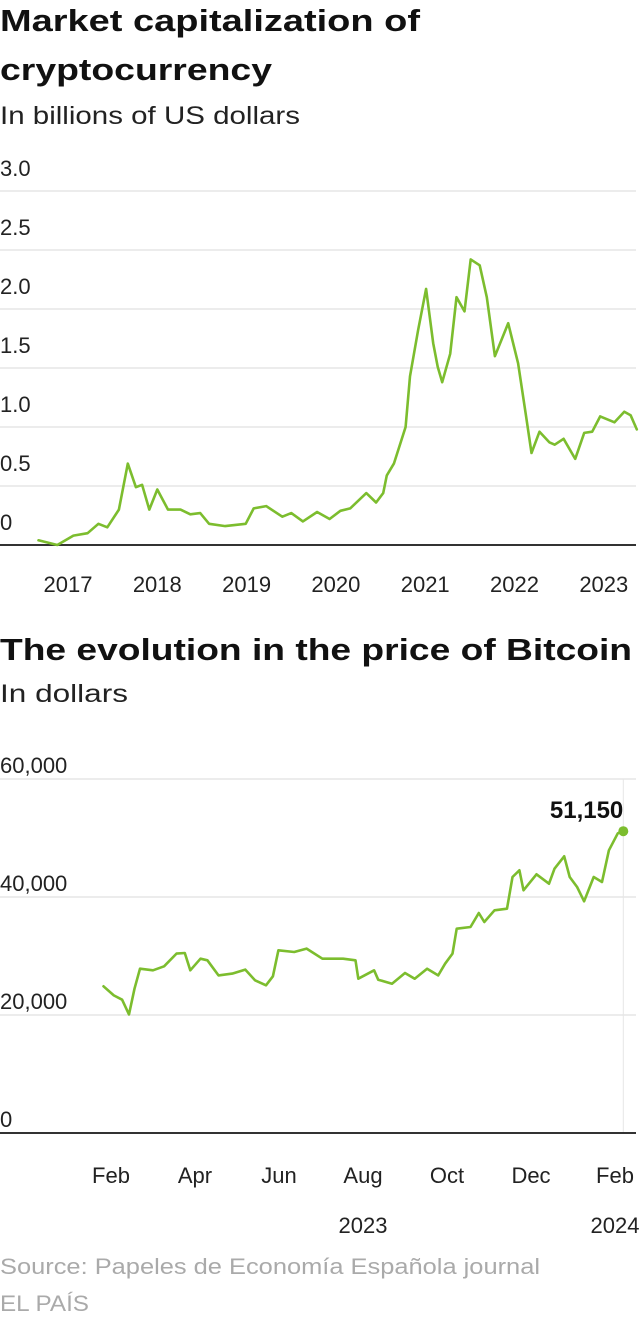 The width and height of the screenshot is (640, 1322). I want to click on chart1-x-tick-label: 2019, so click(246, 584).